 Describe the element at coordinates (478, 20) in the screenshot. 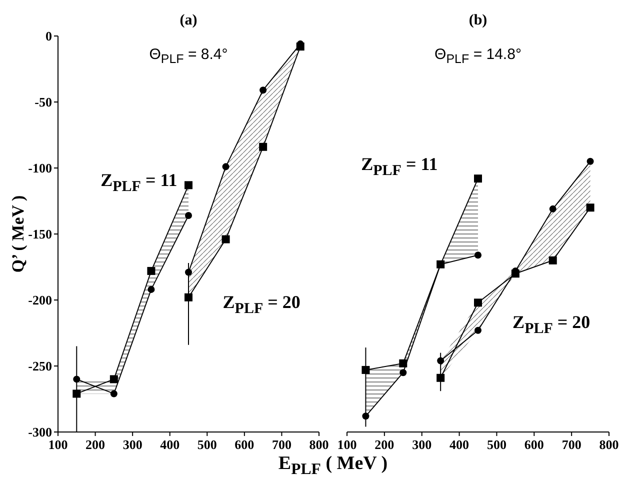

I see `chart-title: (b)` at that location.